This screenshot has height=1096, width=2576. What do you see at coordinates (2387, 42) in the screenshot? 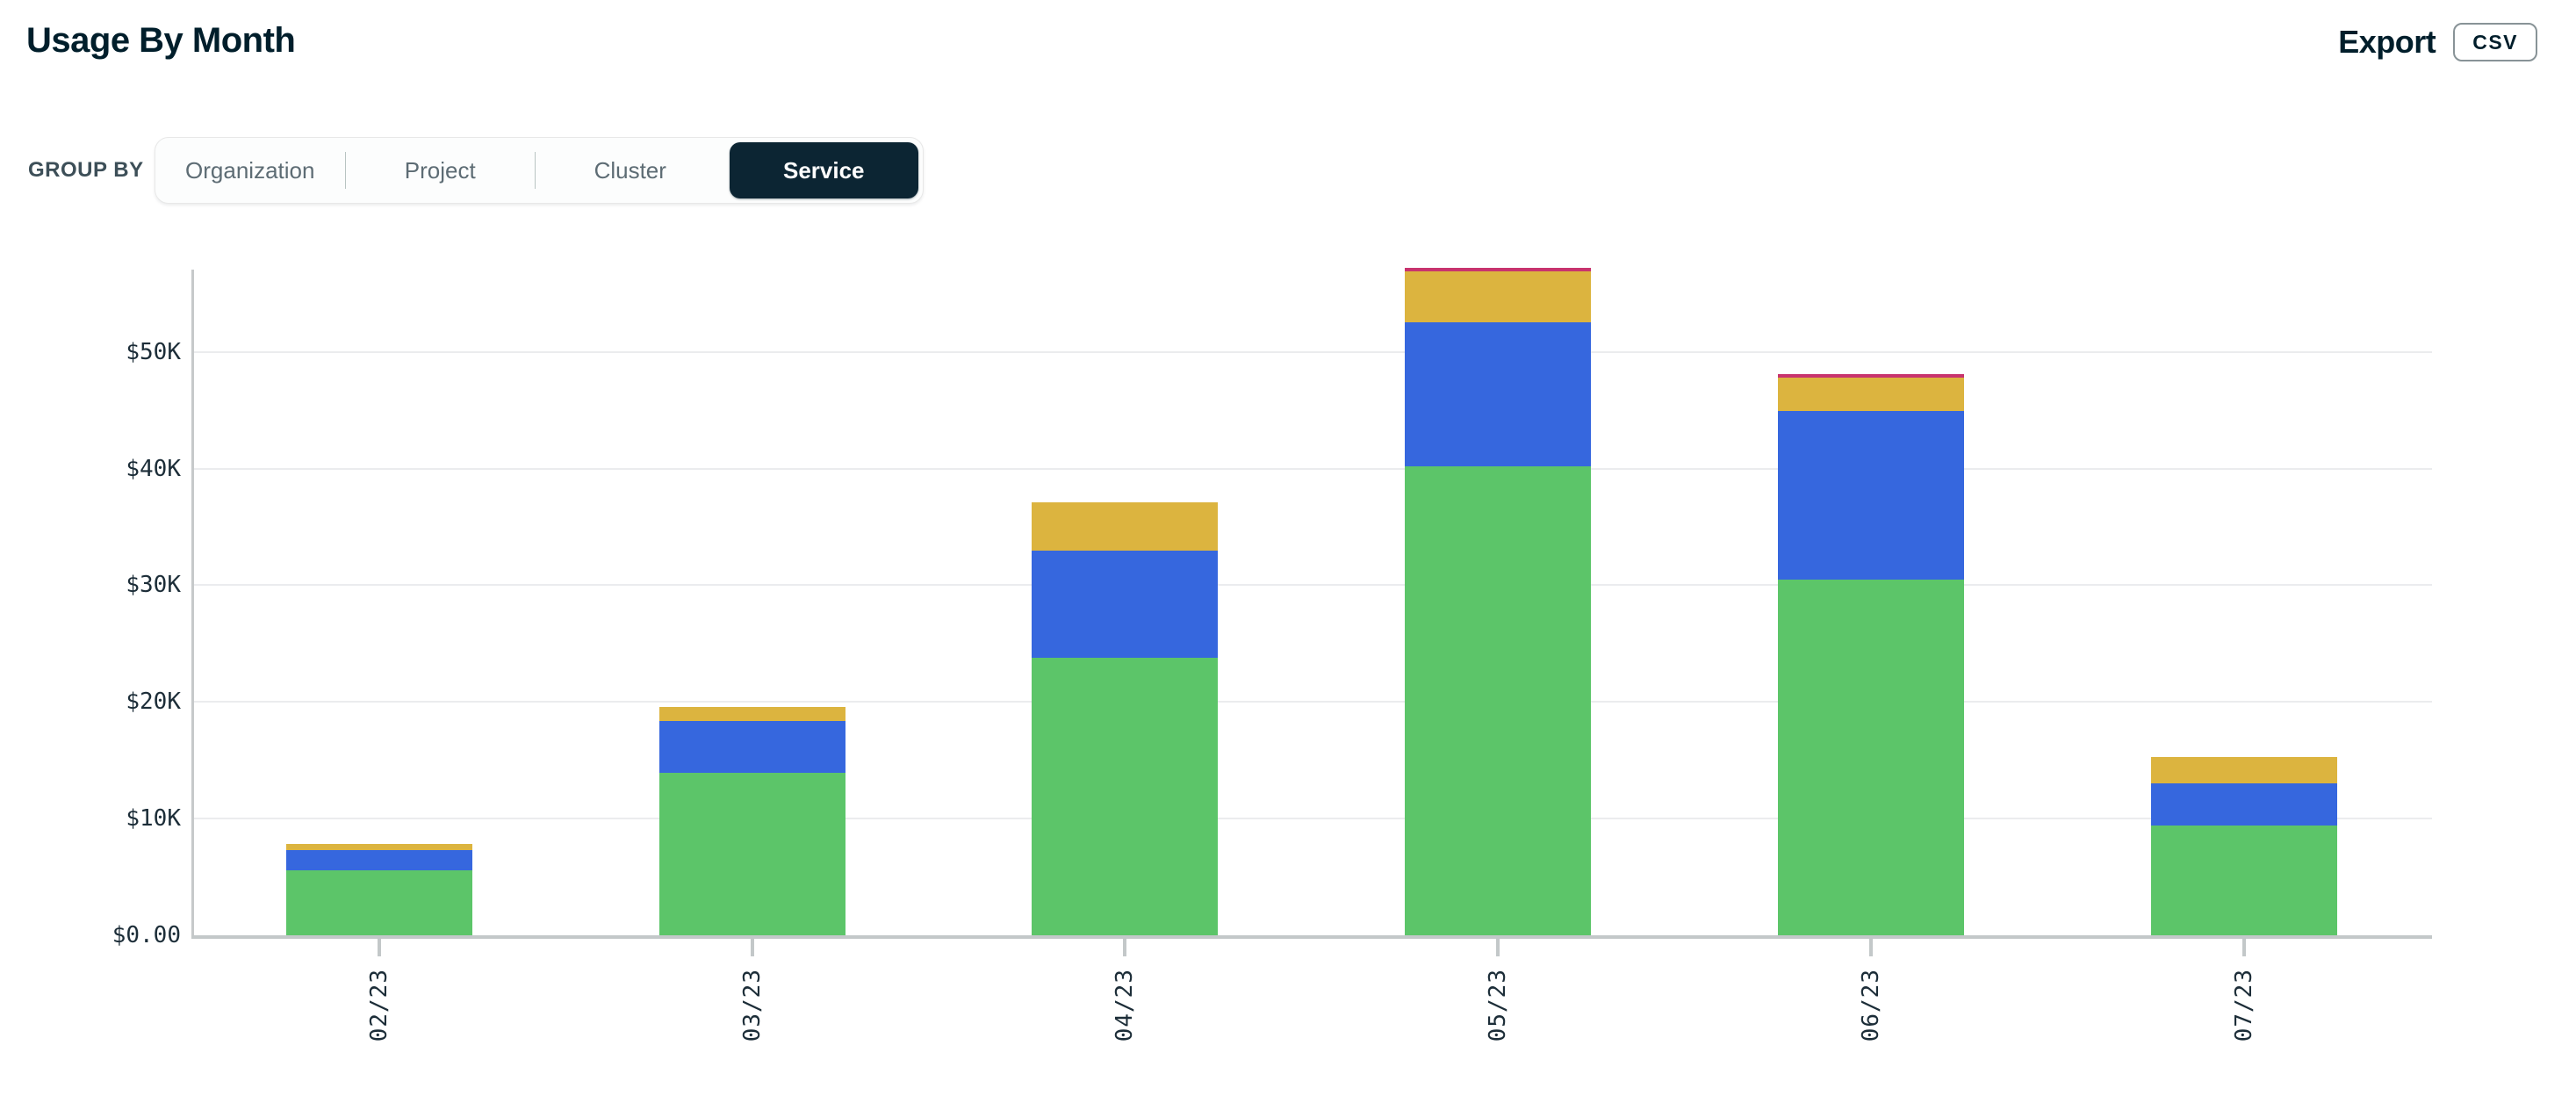
I see `export-label: Export` at bounding box center [2387, 42].